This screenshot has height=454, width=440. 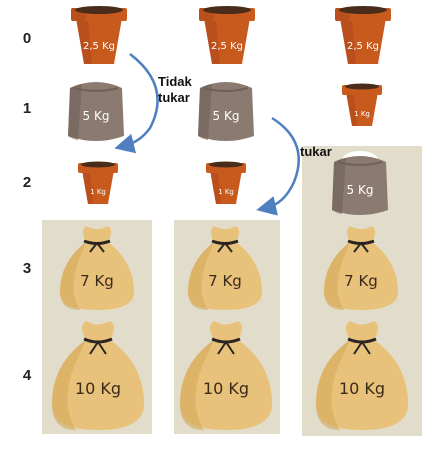 What do you see at coordinates (278, 166) in the screenshot?
I see `arrow-swap` at bounding box center [278, 166].